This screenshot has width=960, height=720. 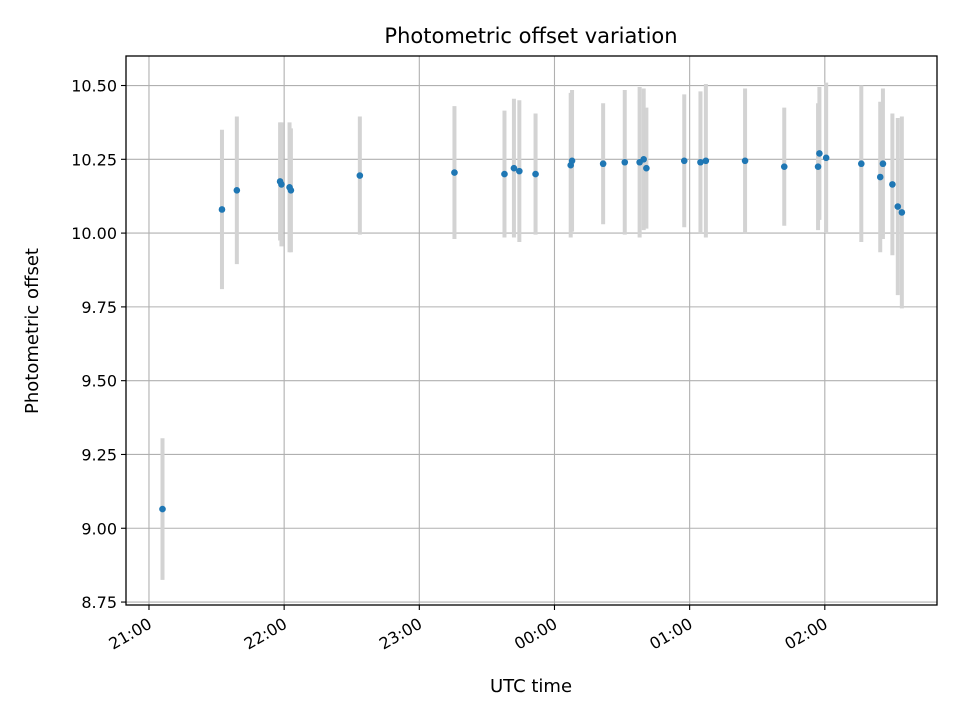 What do you see at coordinates (99, 528) in the screenshot?
I see `y-tick-label: 9.00` at bounding box center [99, 528].